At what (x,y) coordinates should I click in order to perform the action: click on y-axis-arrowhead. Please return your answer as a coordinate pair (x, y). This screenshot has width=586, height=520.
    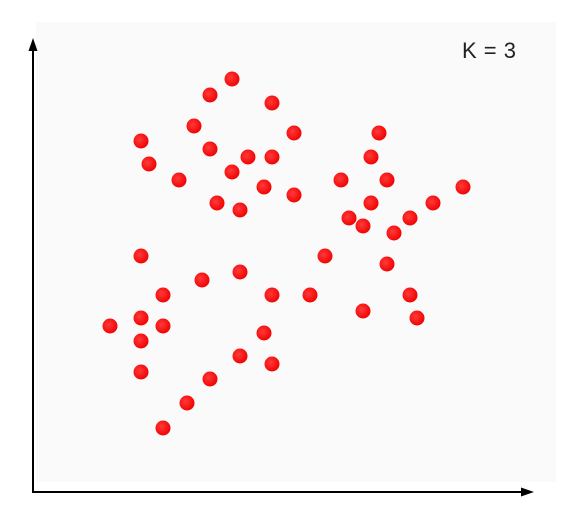
    Looking at the image, I should click on (33, 44).